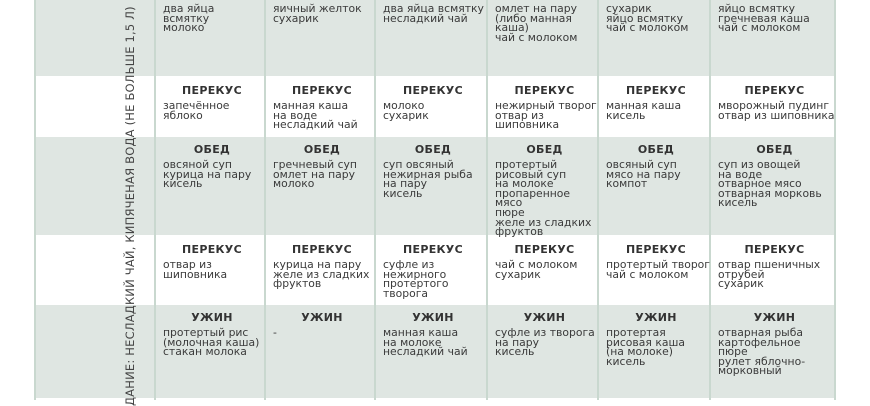 The height and width of the screenshot is (406, 870). I want to click on menu-item: компот, so click(627, 184).